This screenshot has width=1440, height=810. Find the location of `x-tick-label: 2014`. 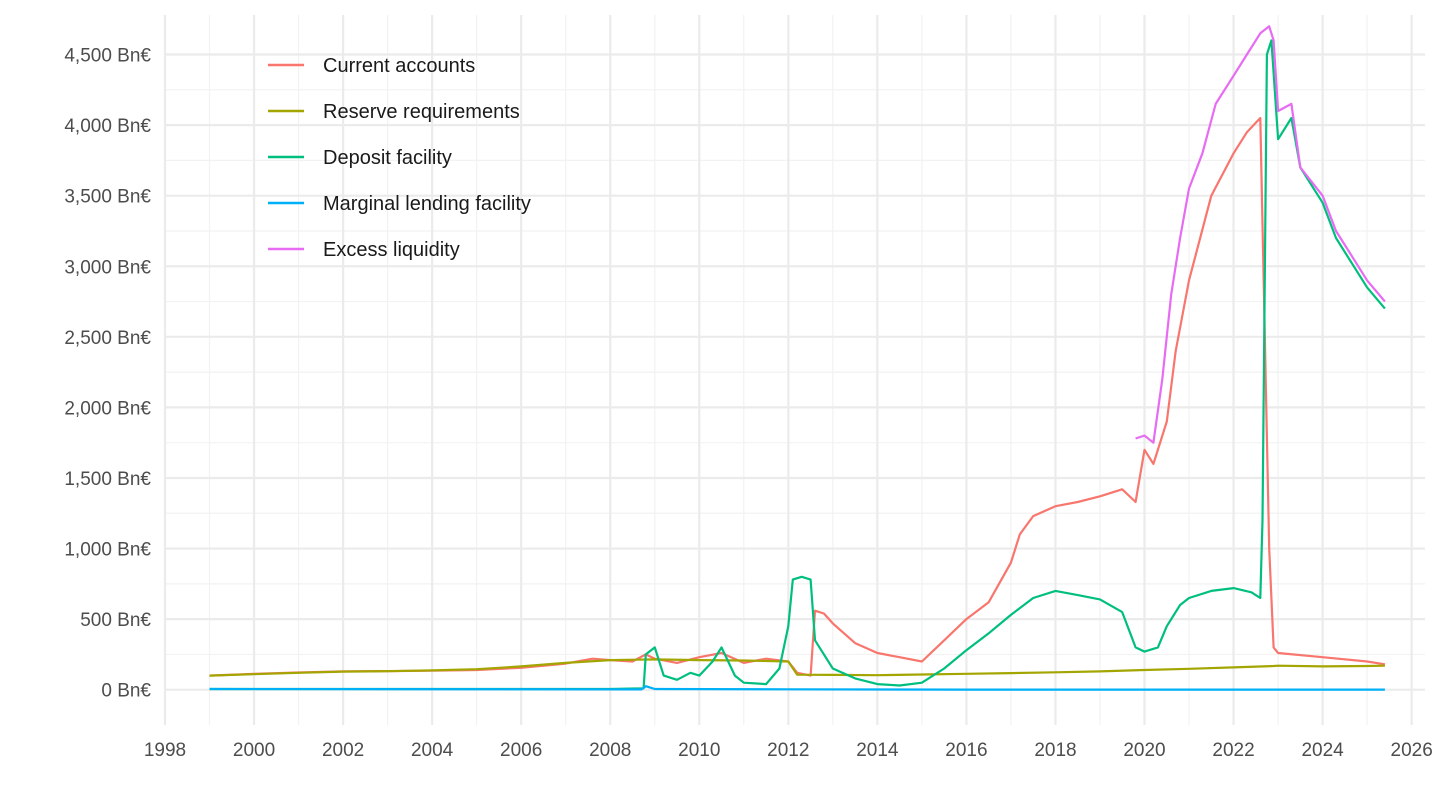

x-tick-label: 2014 is located at coordinates (877, 750).